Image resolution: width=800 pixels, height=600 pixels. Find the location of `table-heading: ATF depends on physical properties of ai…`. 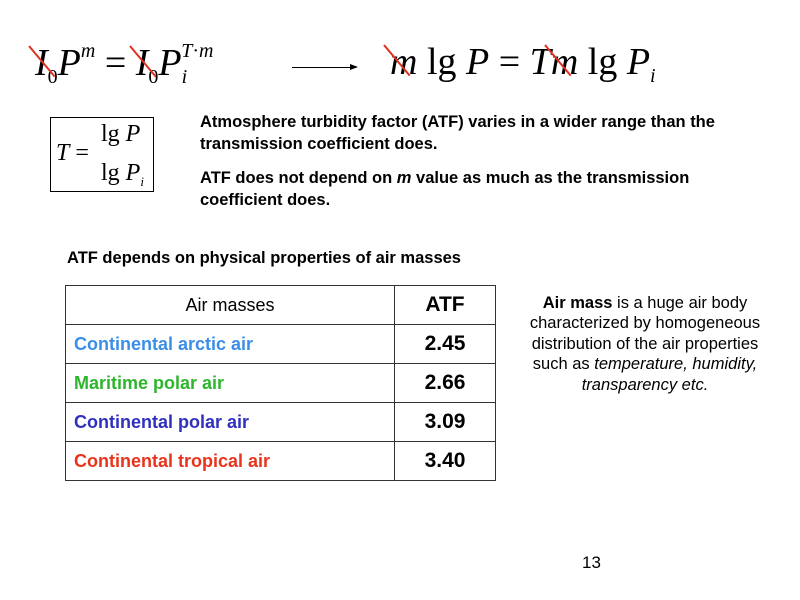

table-heading: ATF depends on physical properties of ai… is located at coordinates (264, 258).